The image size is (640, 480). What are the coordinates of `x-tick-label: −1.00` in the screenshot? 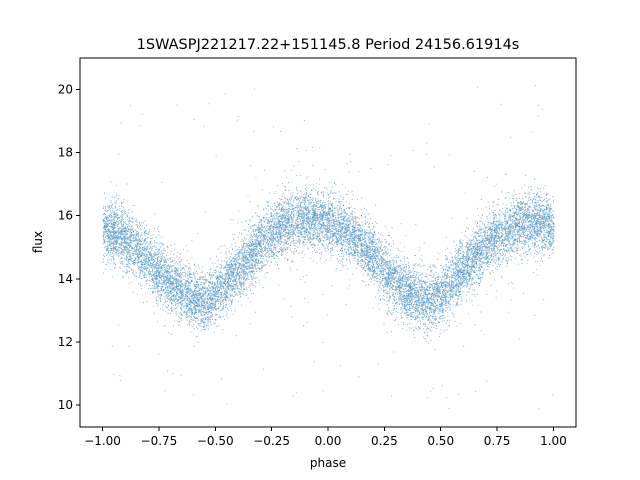 It's located at (102, 441).